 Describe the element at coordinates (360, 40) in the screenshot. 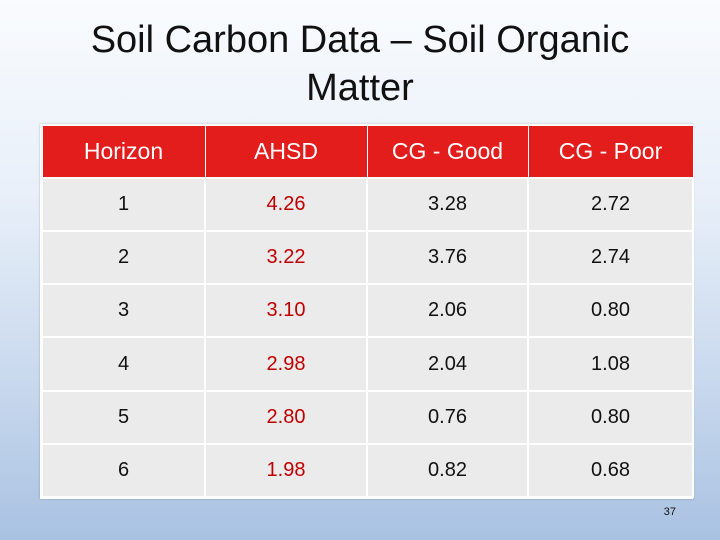

I see `slide-title-line1: Soil Carbon Data – Soil Organic` at that location.